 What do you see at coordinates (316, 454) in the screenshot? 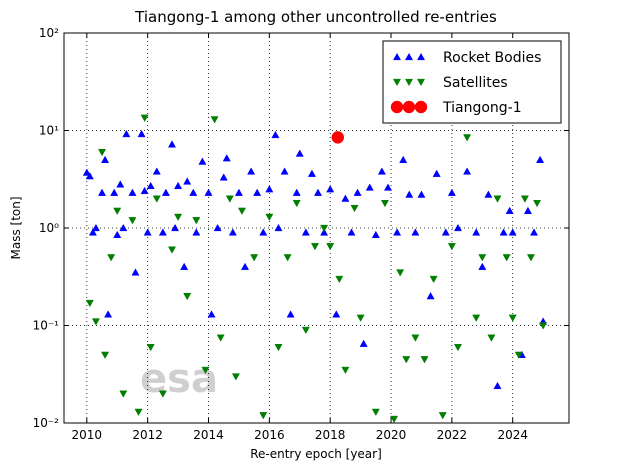
I see `x-axis-label: Re-entry epoch [year]` at bounding box center [316, 454].